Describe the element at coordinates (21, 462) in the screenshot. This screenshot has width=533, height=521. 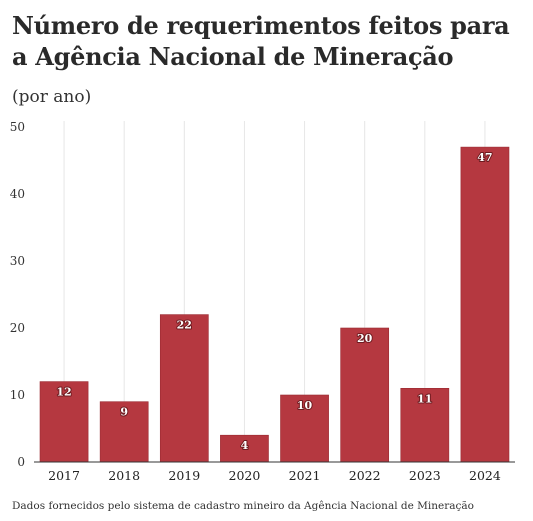
I see `y-tick-label: 0` at that location.